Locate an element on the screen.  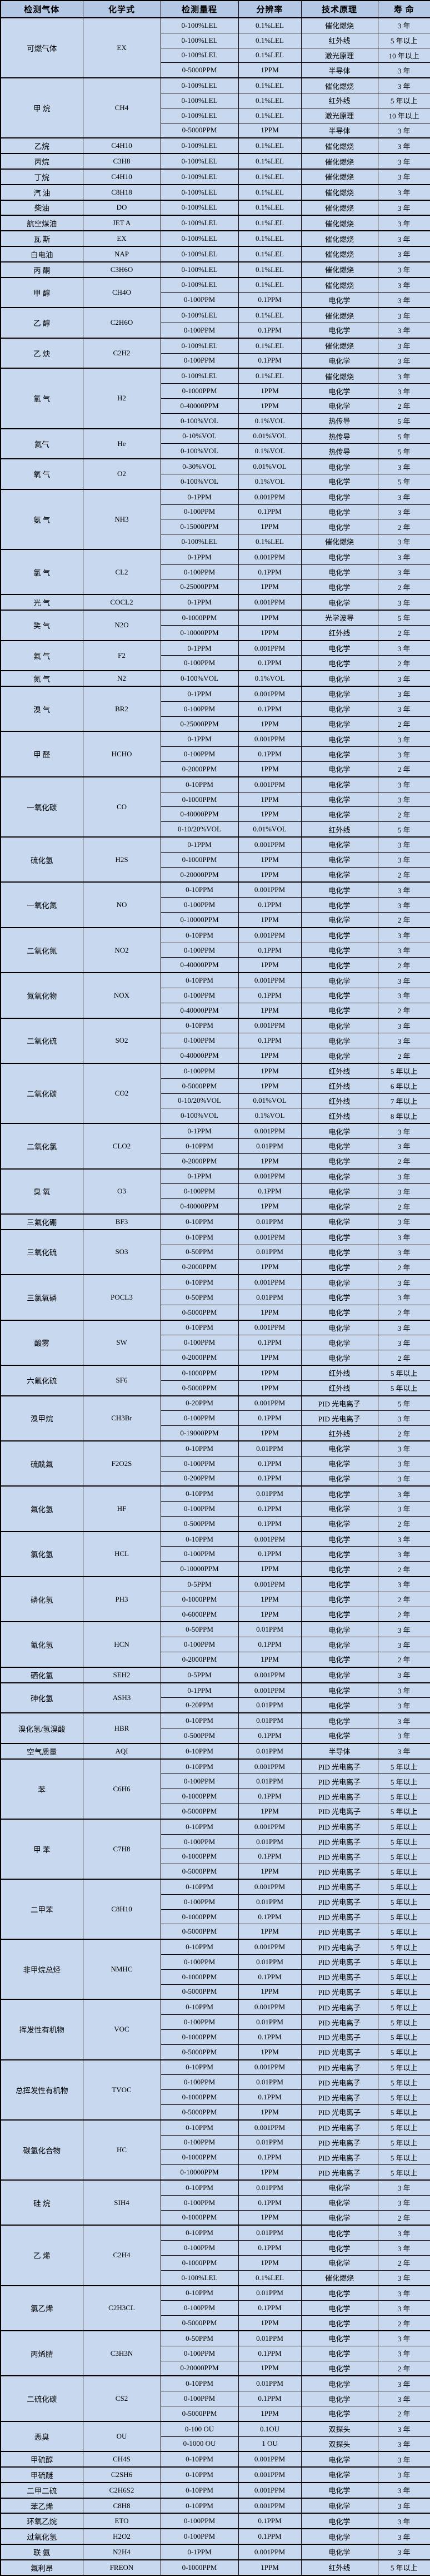
table-row: 二氧化氮 NO2 0-10PPM 0.001PPM 电化学 3 年 is located at coordinates (215, 950).